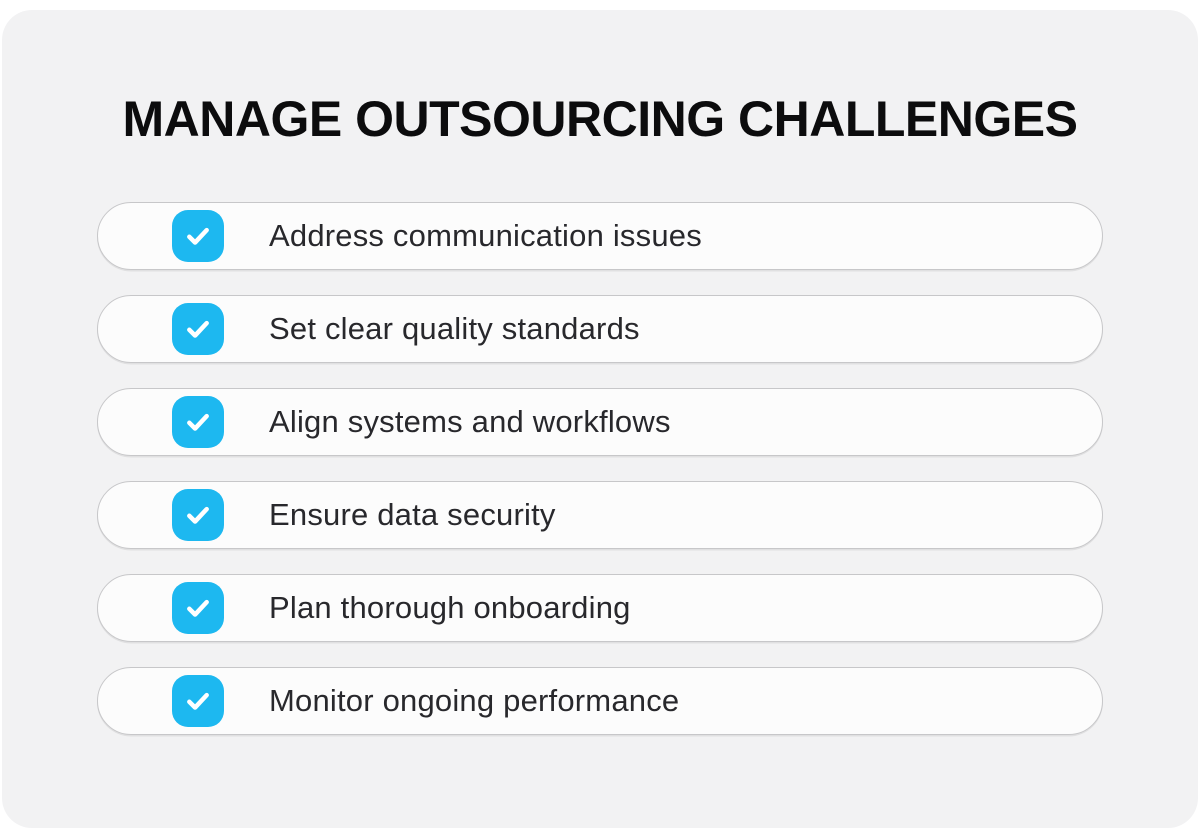  I want to click on checklist-item: Monitor ongoing performance, so click(600, 701).